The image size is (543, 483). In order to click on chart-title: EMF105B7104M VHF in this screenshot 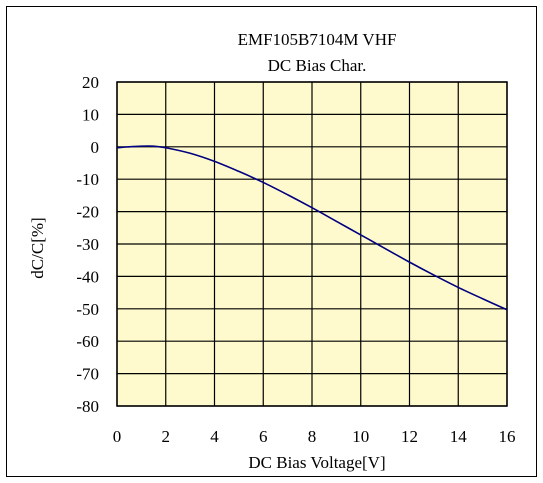, I will do `click(317, 39)`.